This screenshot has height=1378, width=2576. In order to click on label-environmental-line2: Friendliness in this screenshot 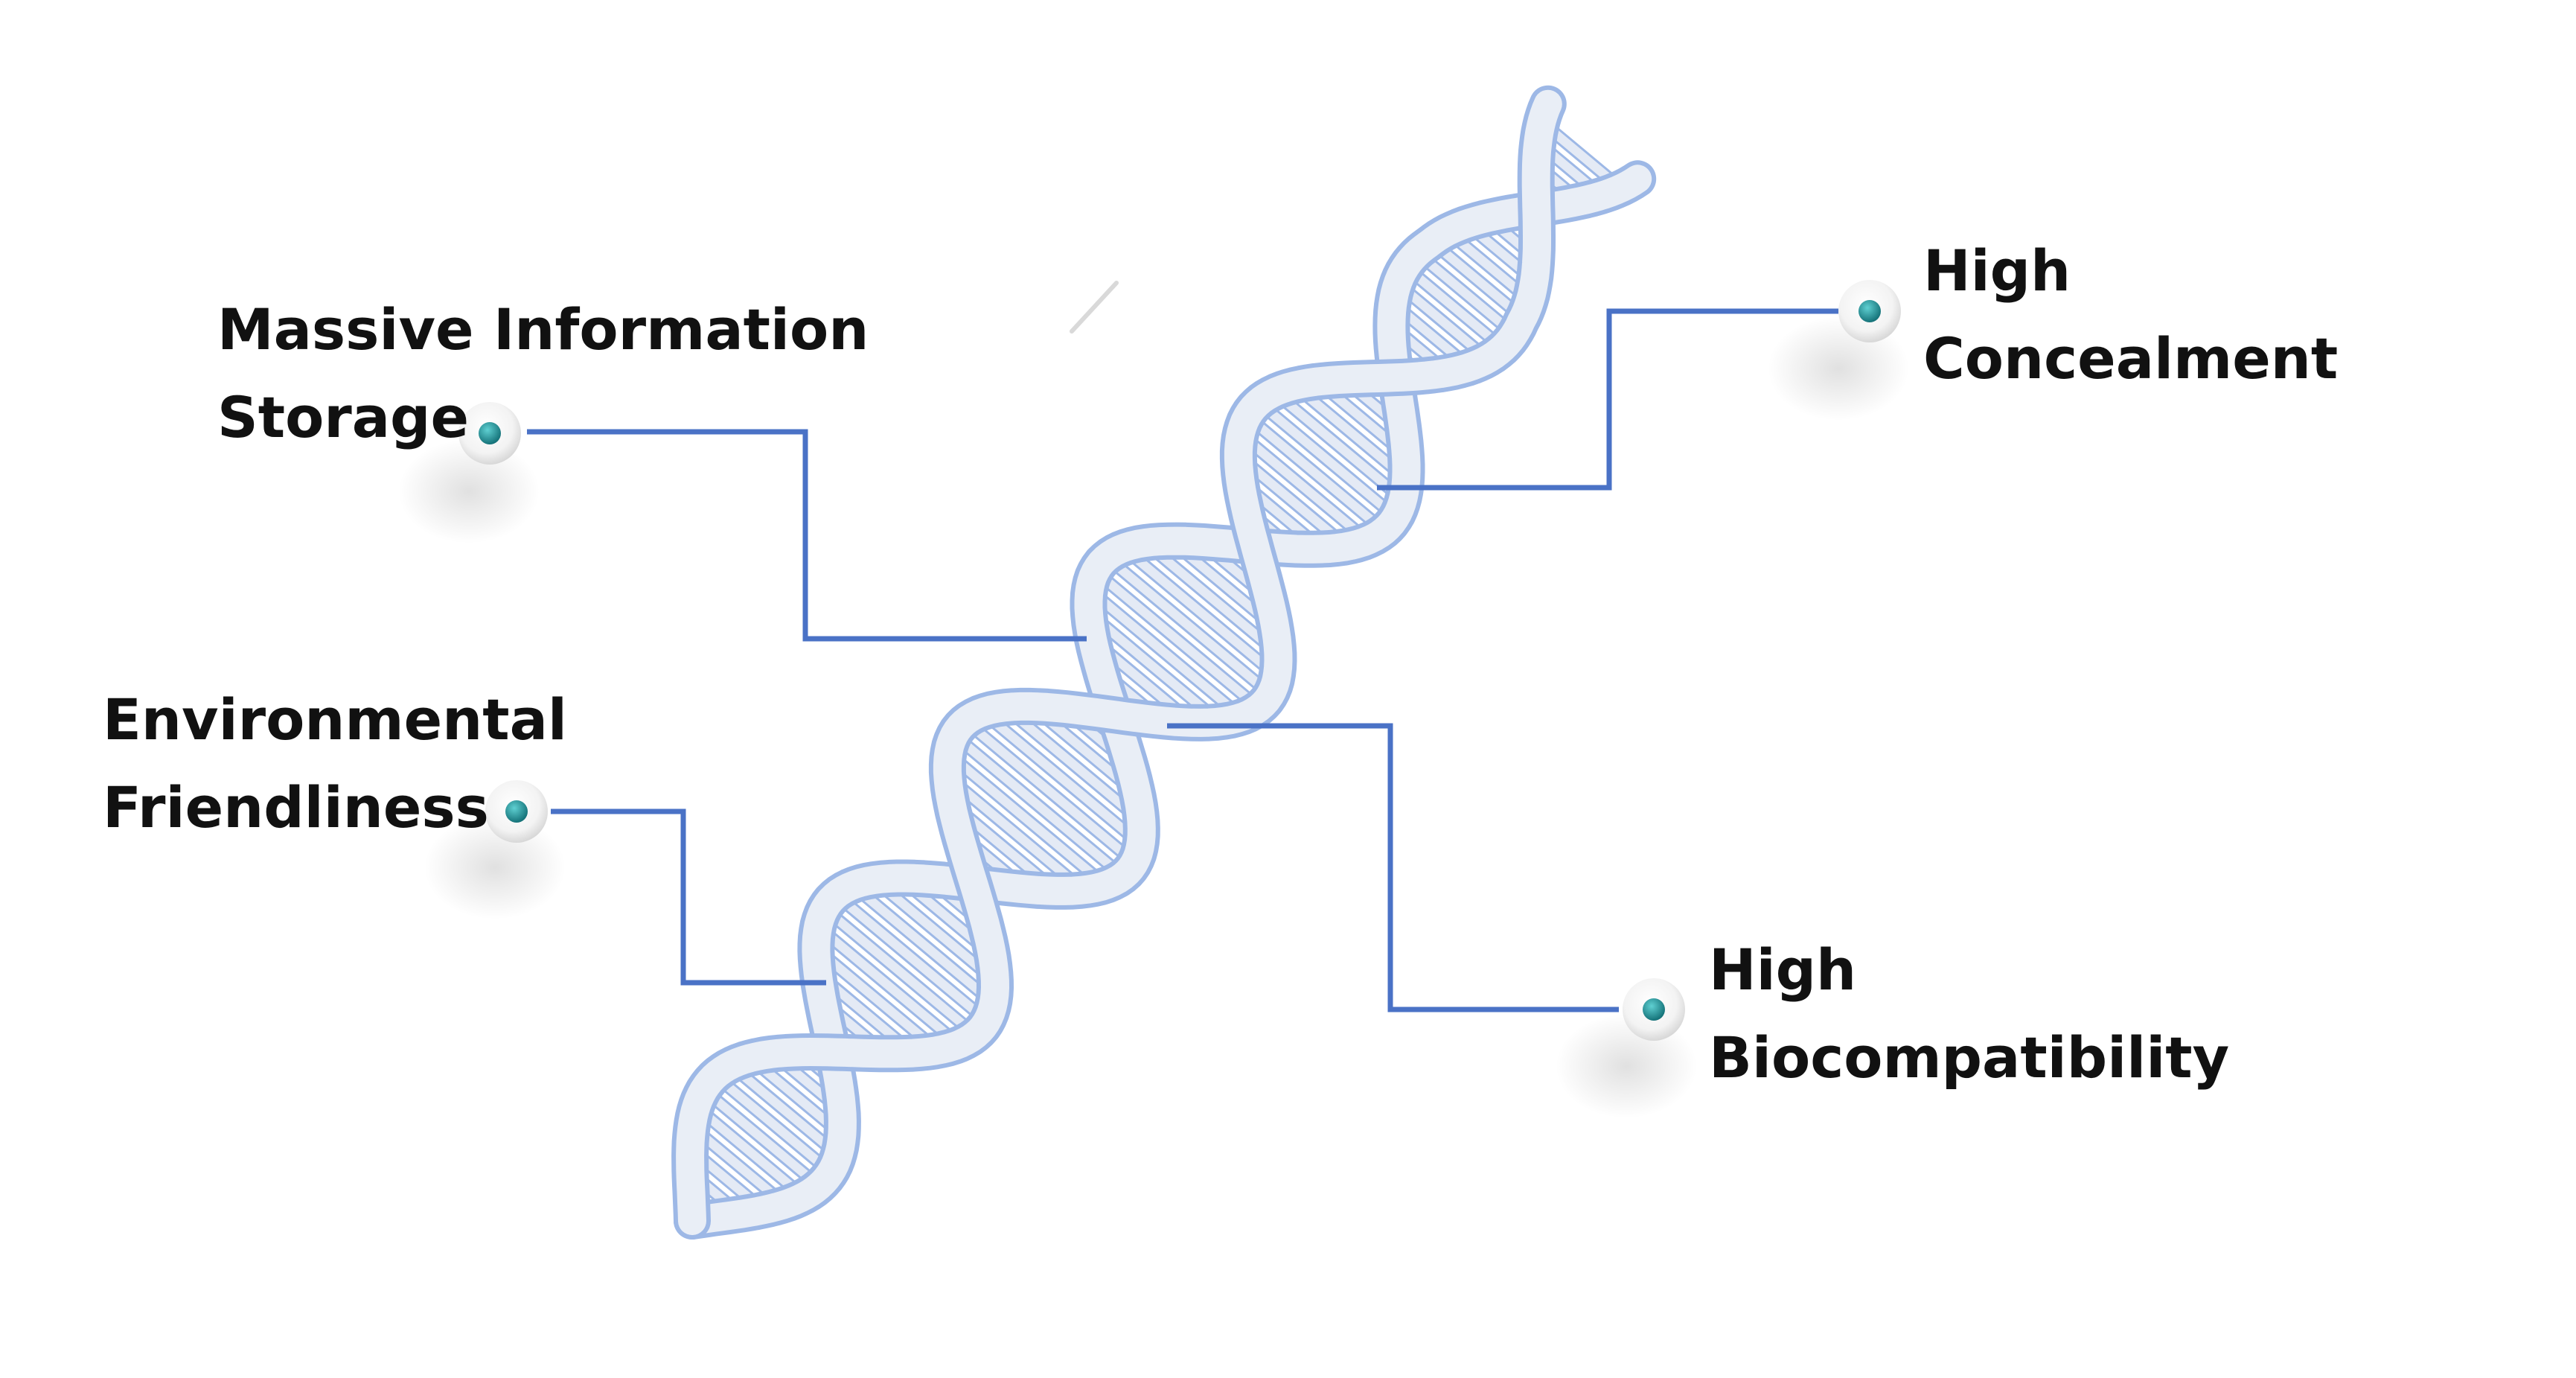, I will do `click(296, 807)`.